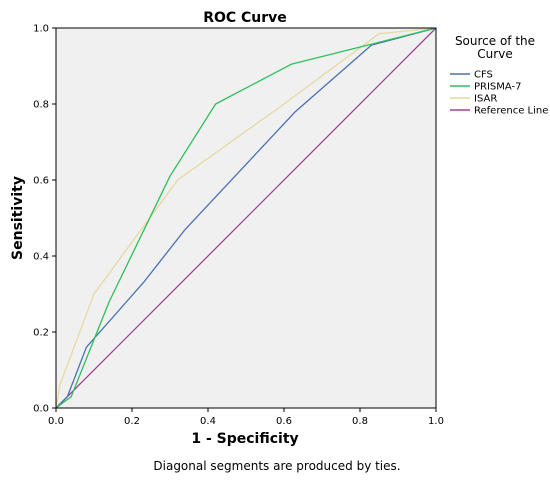 This screenshot has height=487, width=550. What do you see at coordinates (494, 54) in the screenshot?
I see `legend-title: Curve` at bounding box center [494, 54].